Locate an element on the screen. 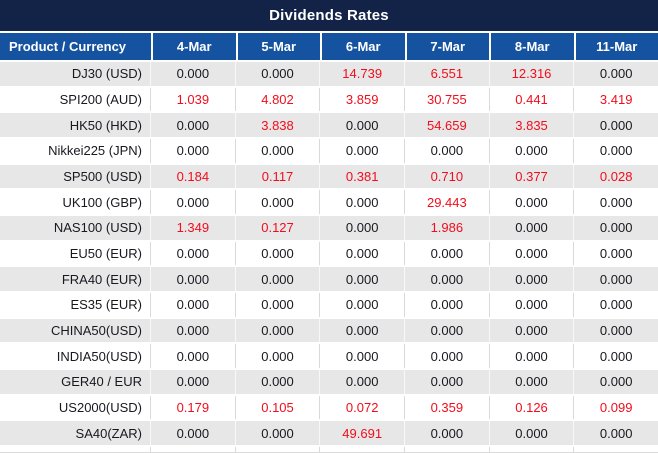 Image resolution: width=658 pixels, height=453 pixels. value-cell: 0.127 is located at coordinates (278, 227).